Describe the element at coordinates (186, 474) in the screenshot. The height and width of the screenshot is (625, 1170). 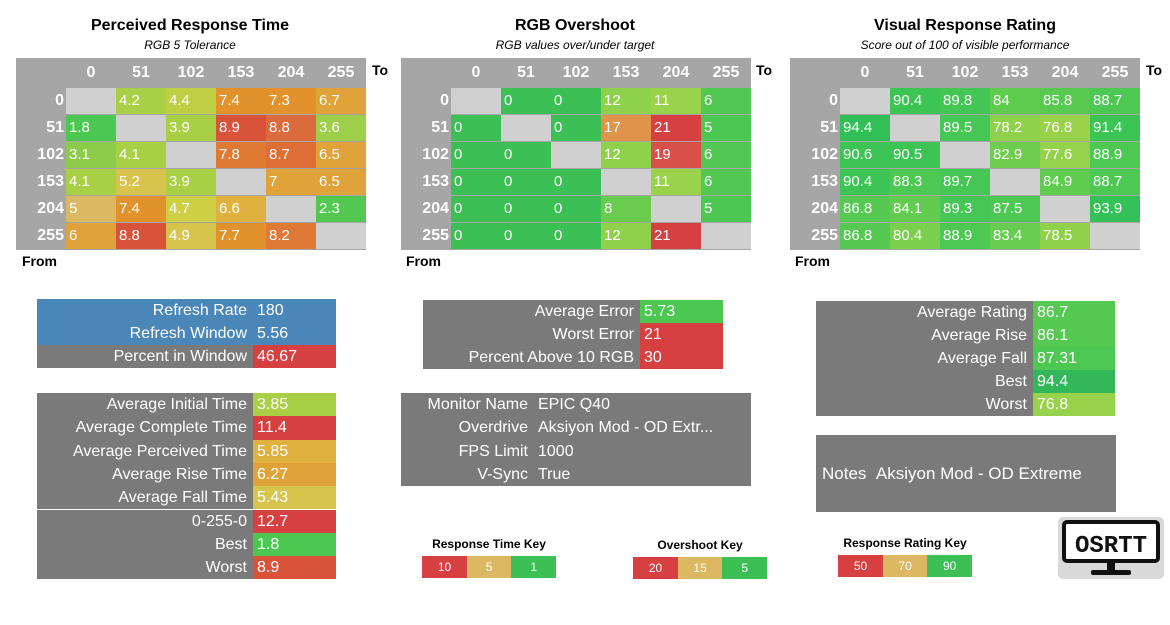
I see `stat-row: Average Rise Time 6.27` at that location.